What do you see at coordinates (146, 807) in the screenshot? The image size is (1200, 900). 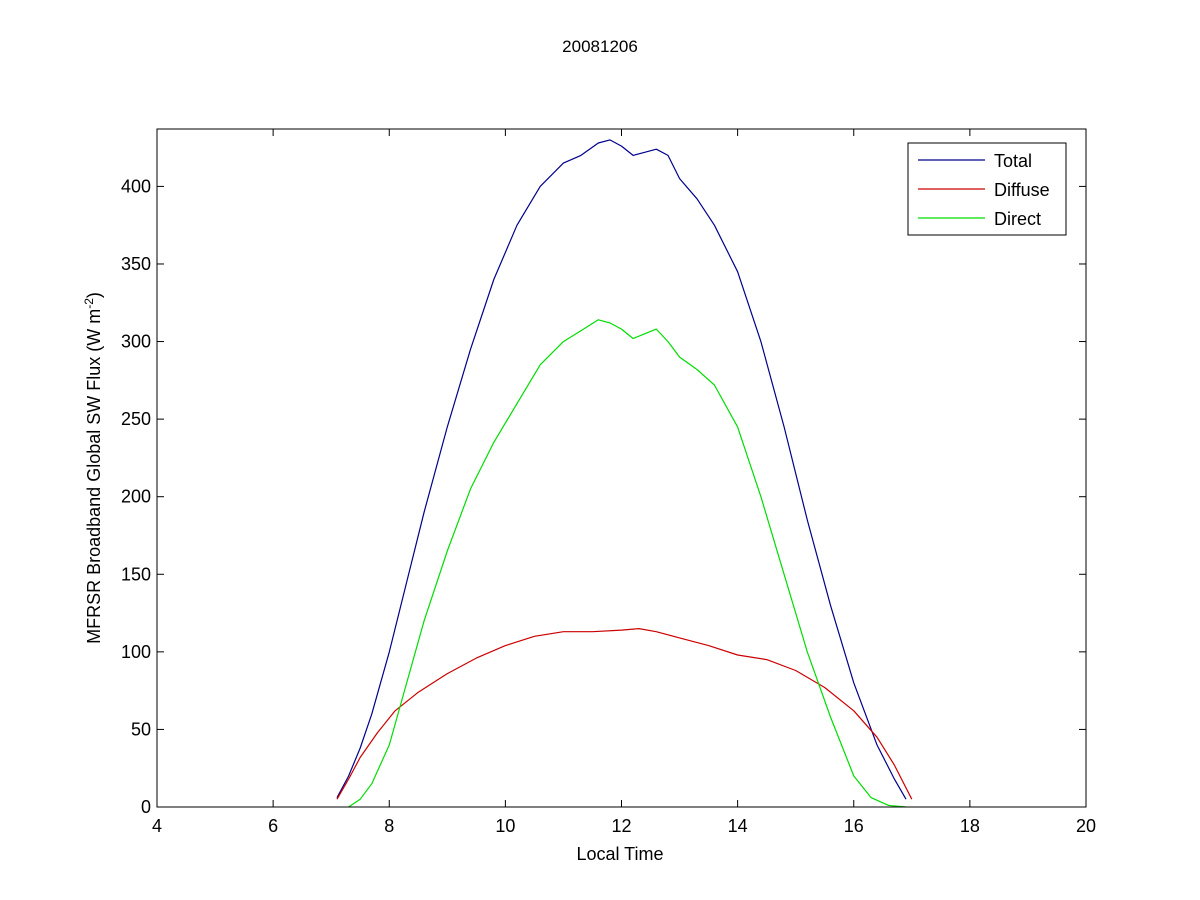 I see `y-tick-label: 0` at bounding box center [146, 807].